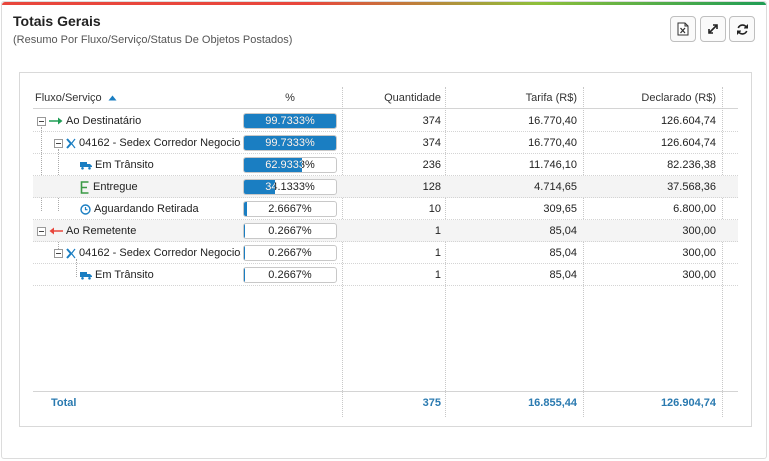 This screenshot has height=461, width=769. I want to click on total-qtd: 375, so click(431, 403).